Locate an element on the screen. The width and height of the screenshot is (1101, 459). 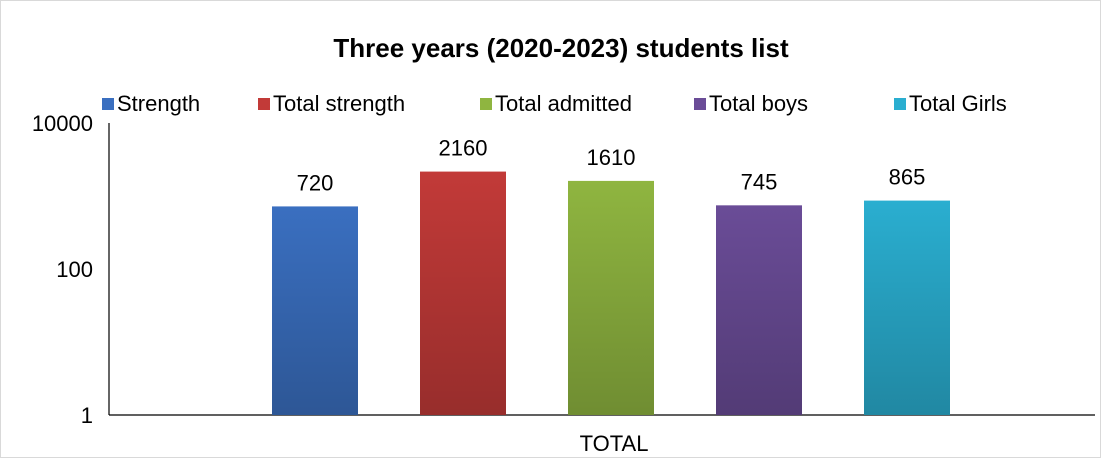
data-label: 720 is located at coordinates (315, 182).